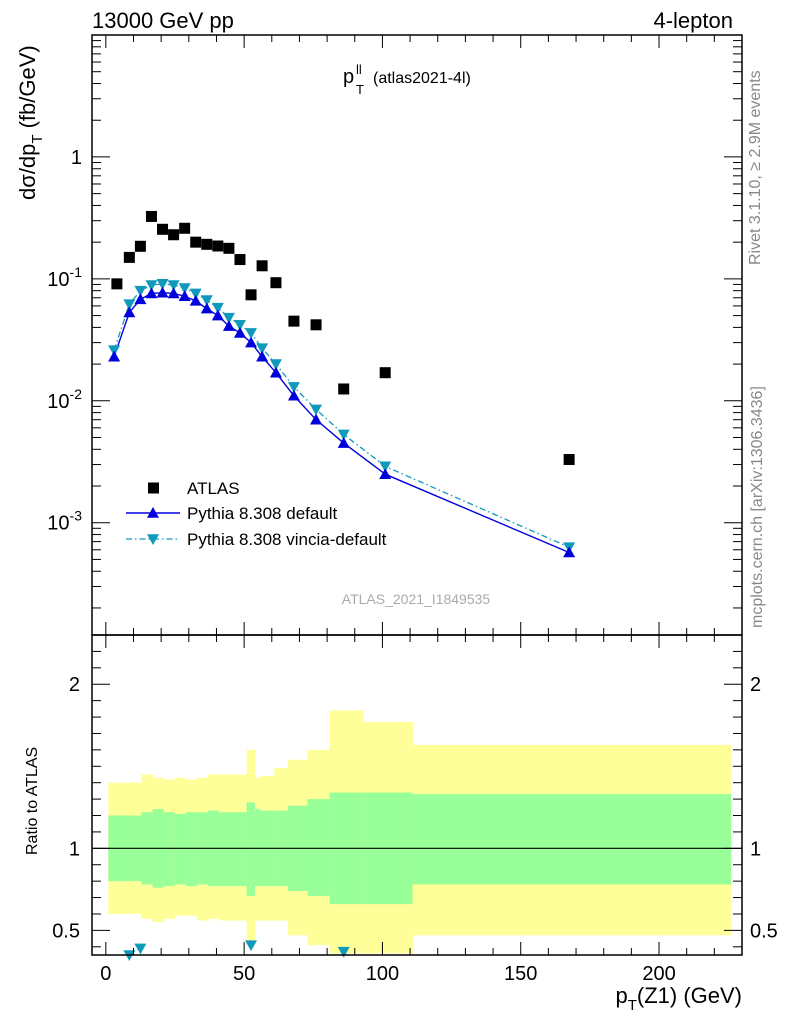  I want to click on legend-label: ATLAS, so click(213, 488).